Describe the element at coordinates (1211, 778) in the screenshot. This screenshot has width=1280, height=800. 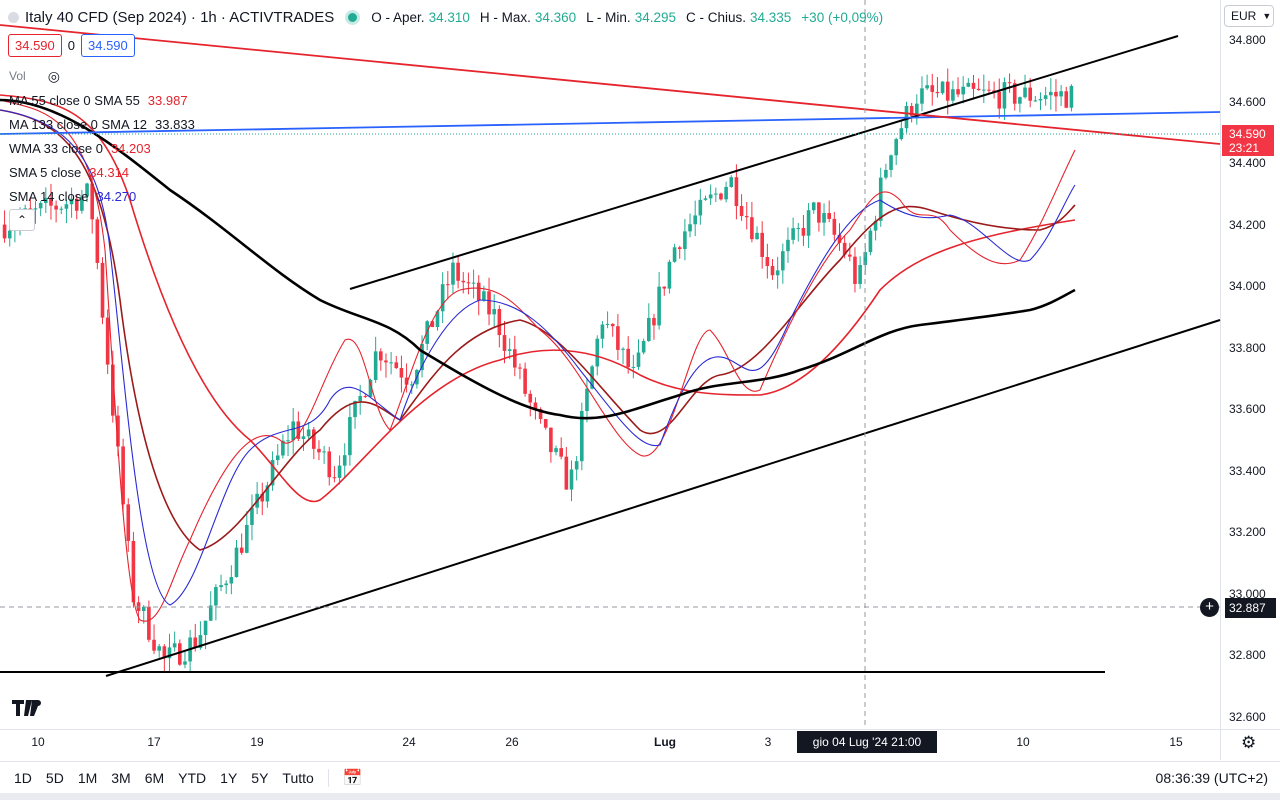
I see `clock-timezone: 08:36:39 (UTC+2)` at that location.